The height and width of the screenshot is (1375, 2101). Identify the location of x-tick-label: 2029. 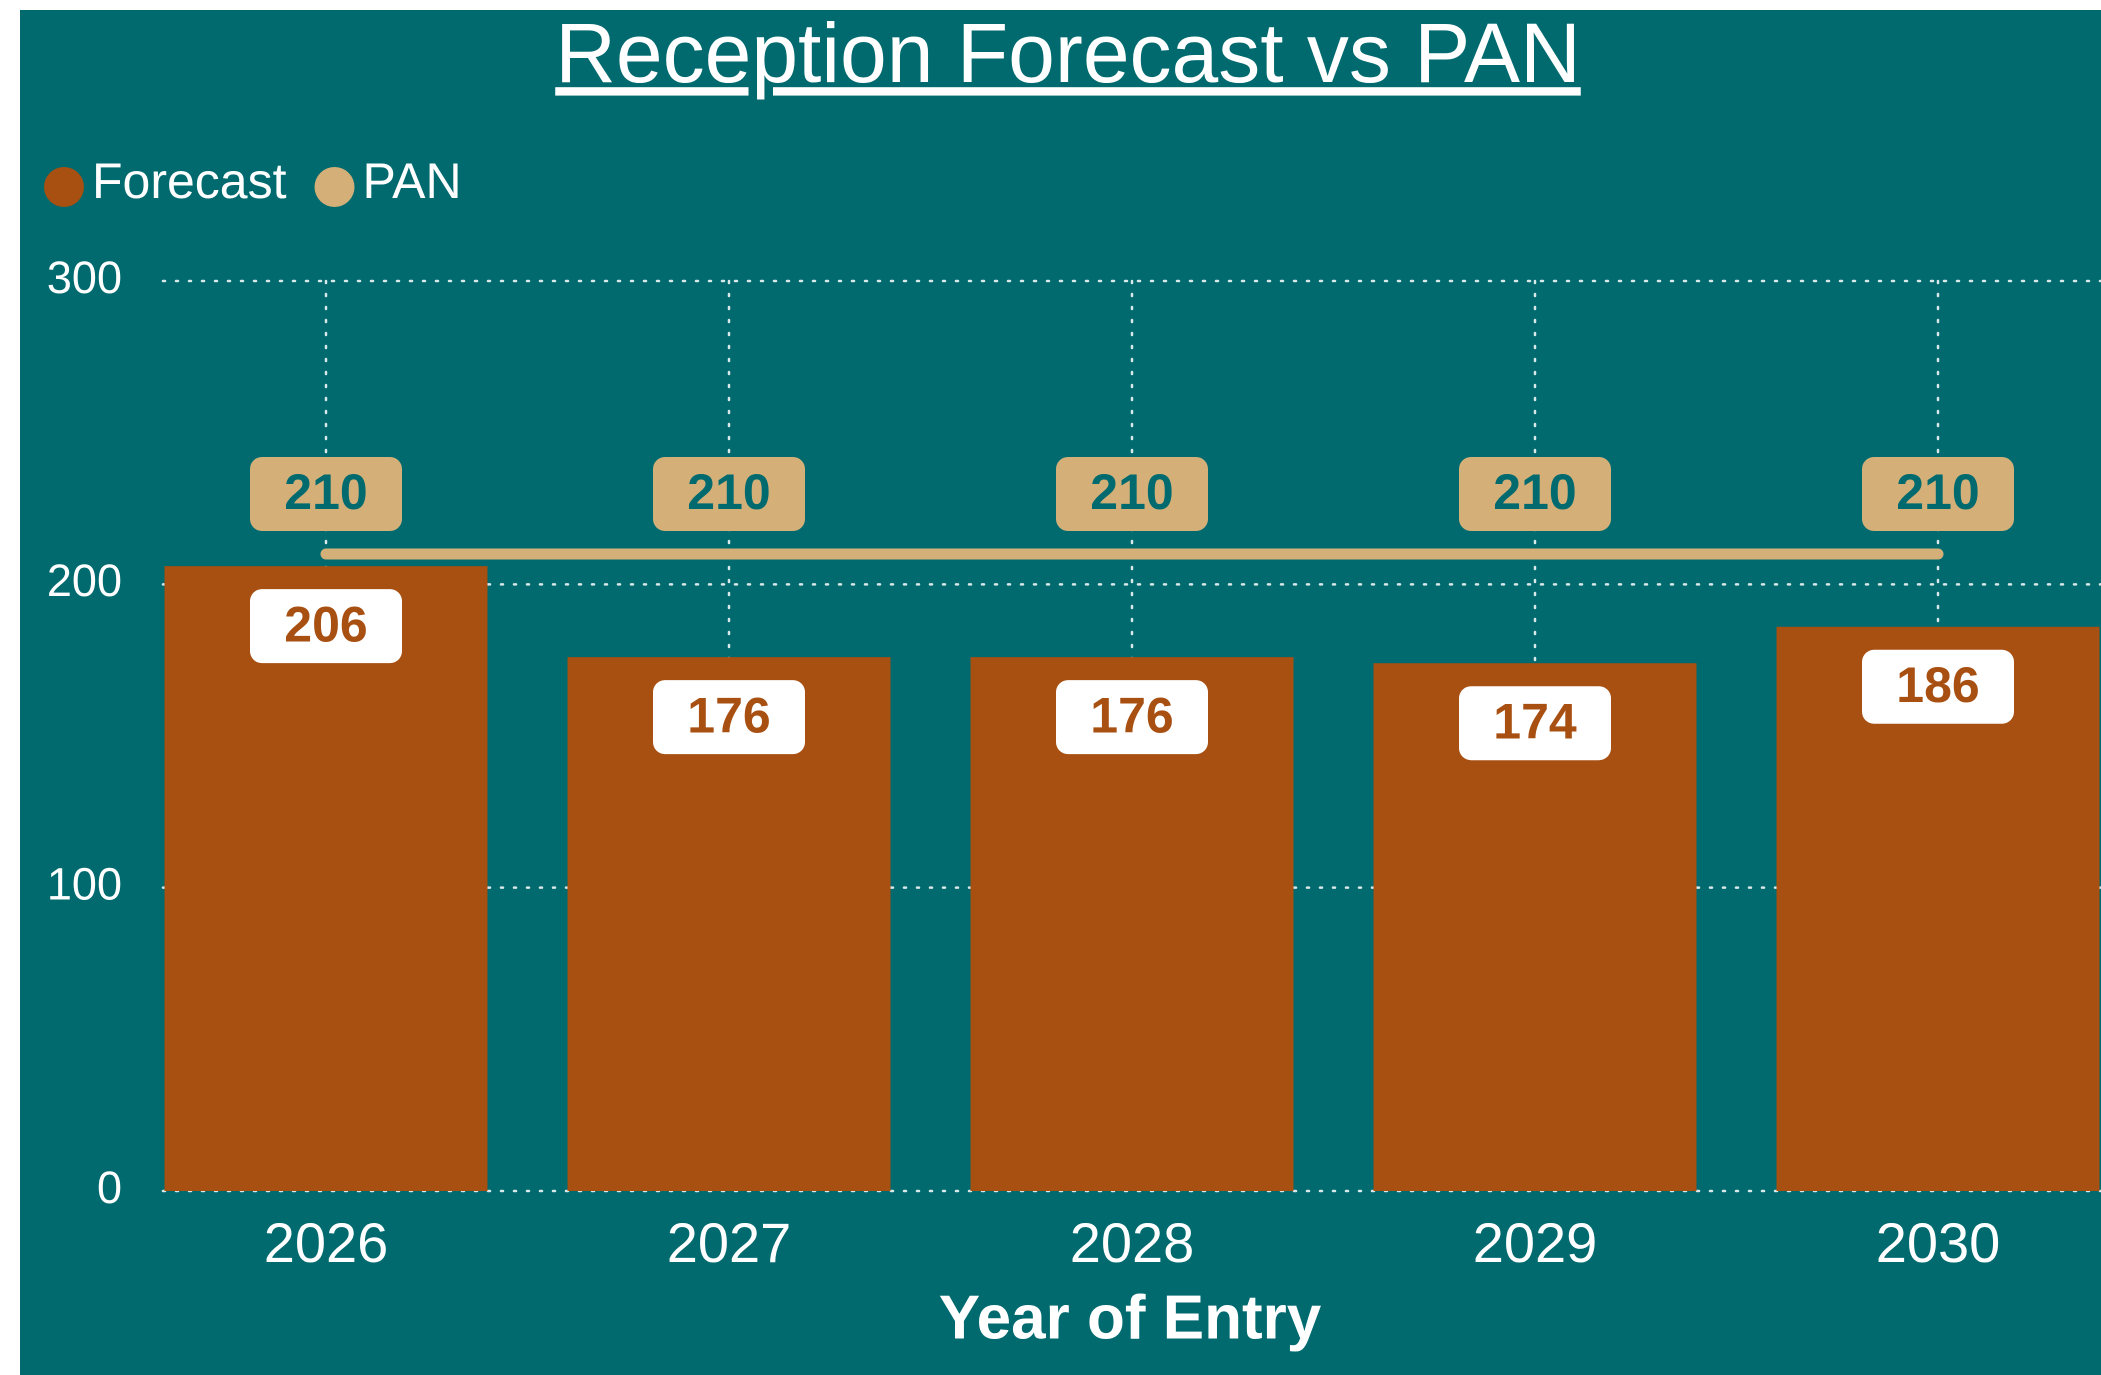
(1535, 1242).